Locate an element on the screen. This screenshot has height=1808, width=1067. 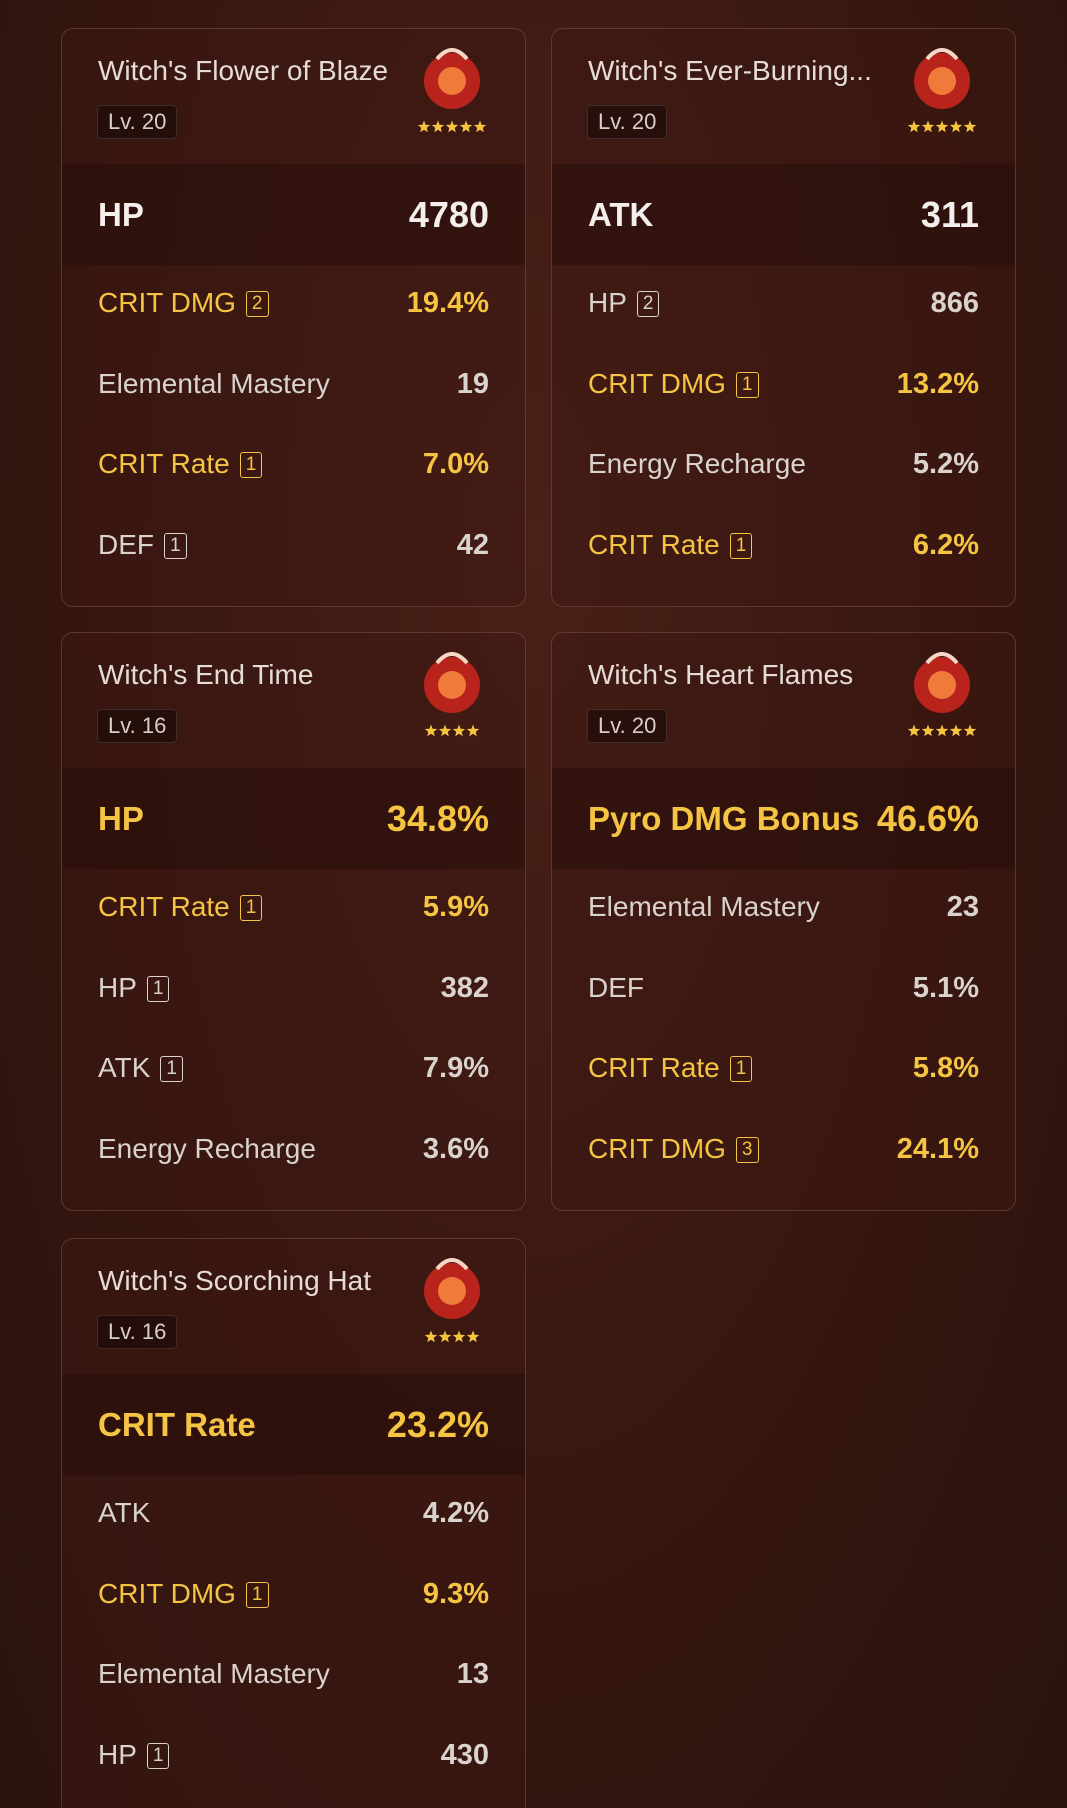
substat-name: CRIT DMG 3 is located at coordinates (673, 1149).